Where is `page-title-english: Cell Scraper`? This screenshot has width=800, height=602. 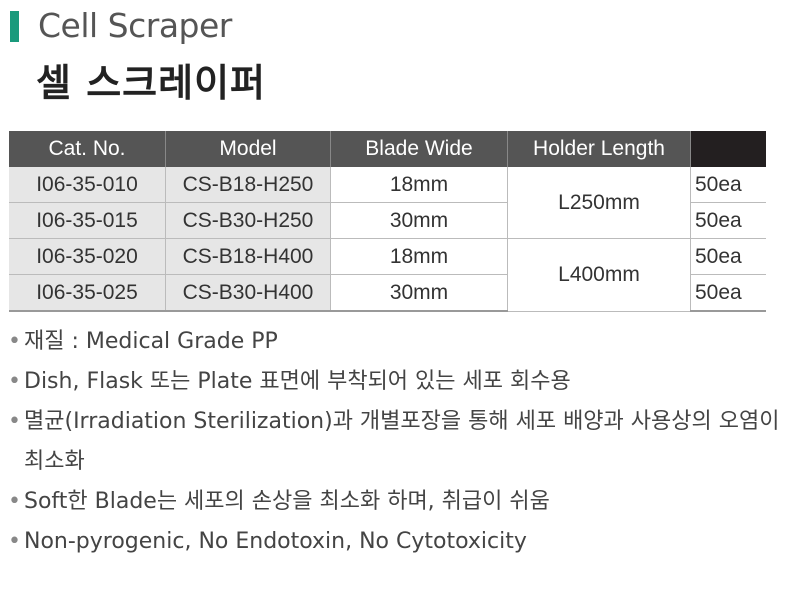
page-title-english: Cell Scraper is located at coordinates (135, 25).